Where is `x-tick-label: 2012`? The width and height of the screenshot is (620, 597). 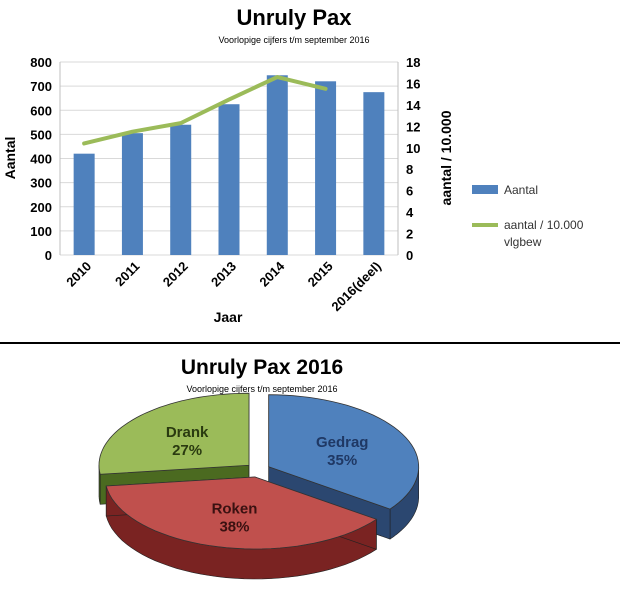
x-tick-label: 2012 is located at coordinates (175, 274).